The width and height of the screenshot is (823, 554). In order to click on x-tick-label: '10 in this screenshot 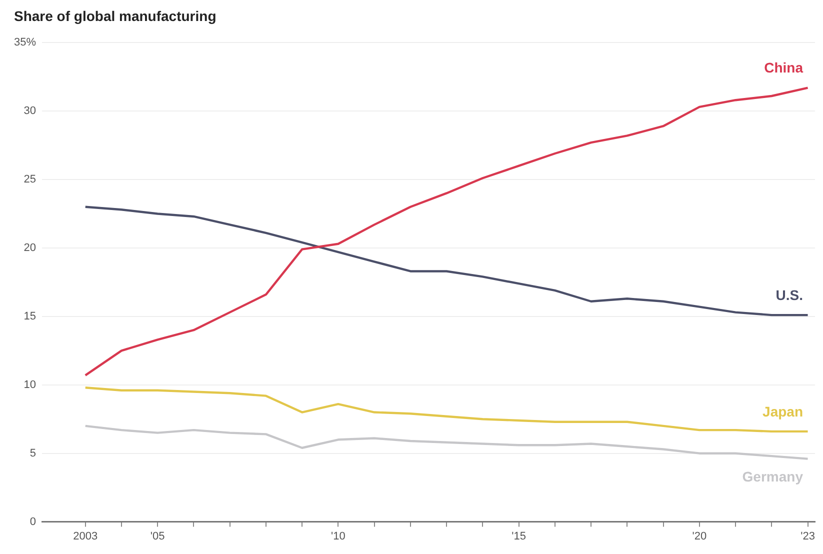, I will do `click(338, 536)`.